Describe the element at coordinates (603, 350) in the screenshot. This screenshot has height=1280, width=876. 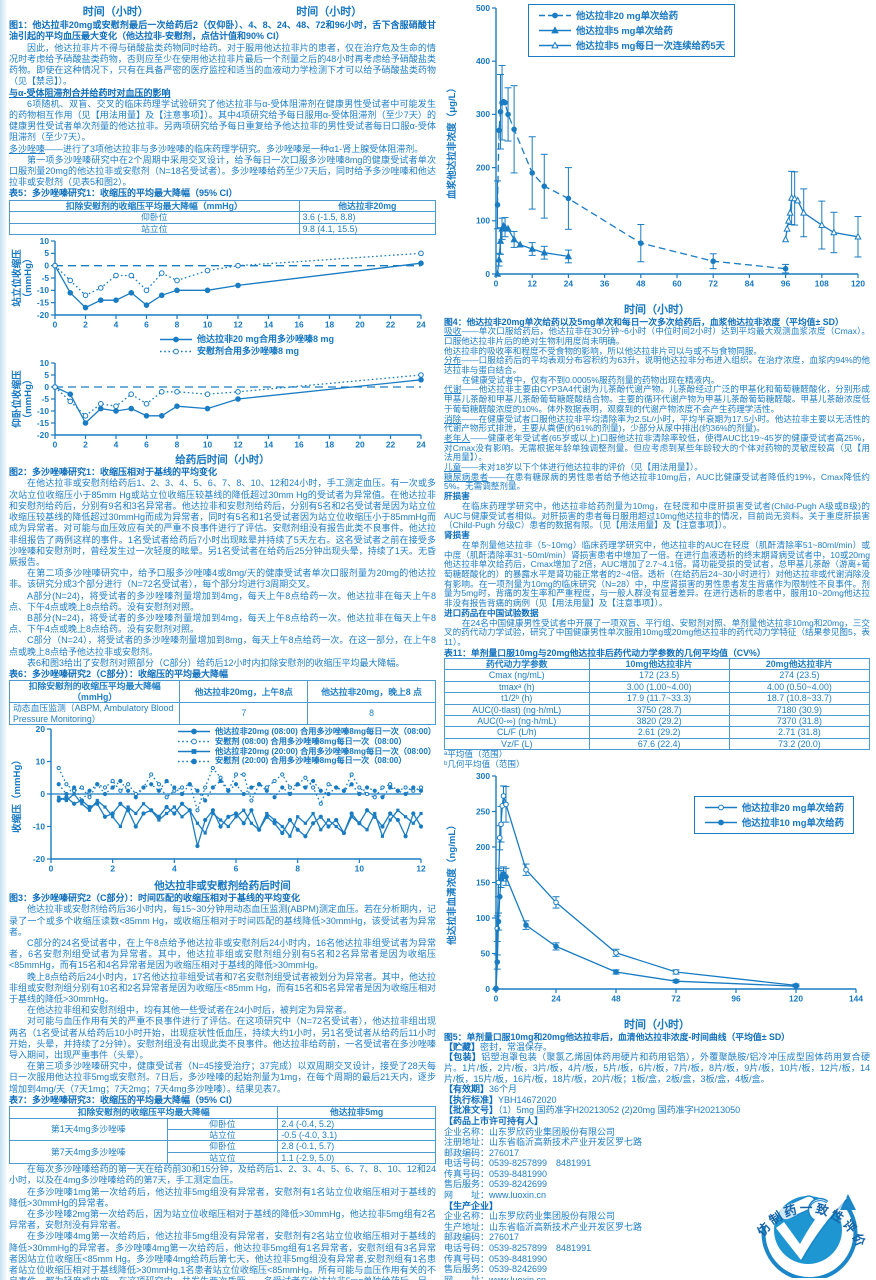
I see `paragraph: 他达拉非的吸收率和程度不受食物的影响，所以他达拉非片可以与或不与食物同服。` at that location.